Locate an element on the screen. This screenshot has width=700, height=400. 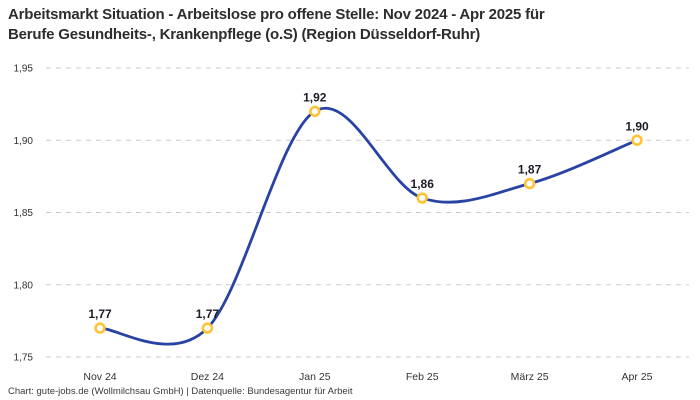
data-point-label: 1,90 is located at coordinates (637, 126).